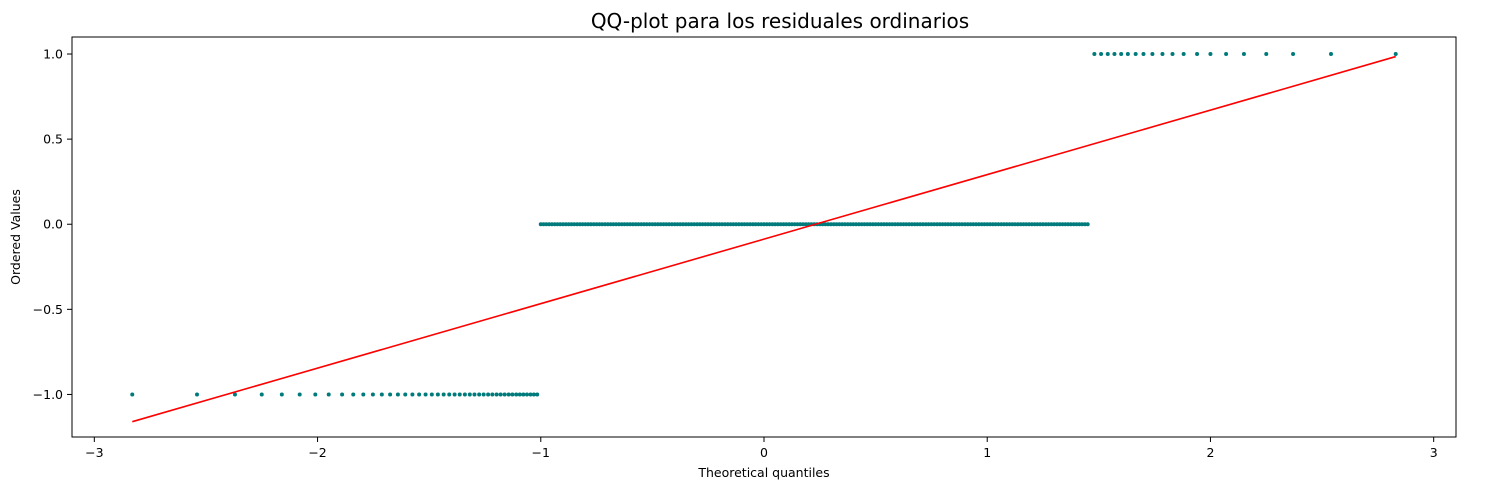 The width and height of the screenshot is (1489, 490). Describe the element at coordinates (53, 139) in the screenshot. I see `y-tick-label: 0.5` at that location.